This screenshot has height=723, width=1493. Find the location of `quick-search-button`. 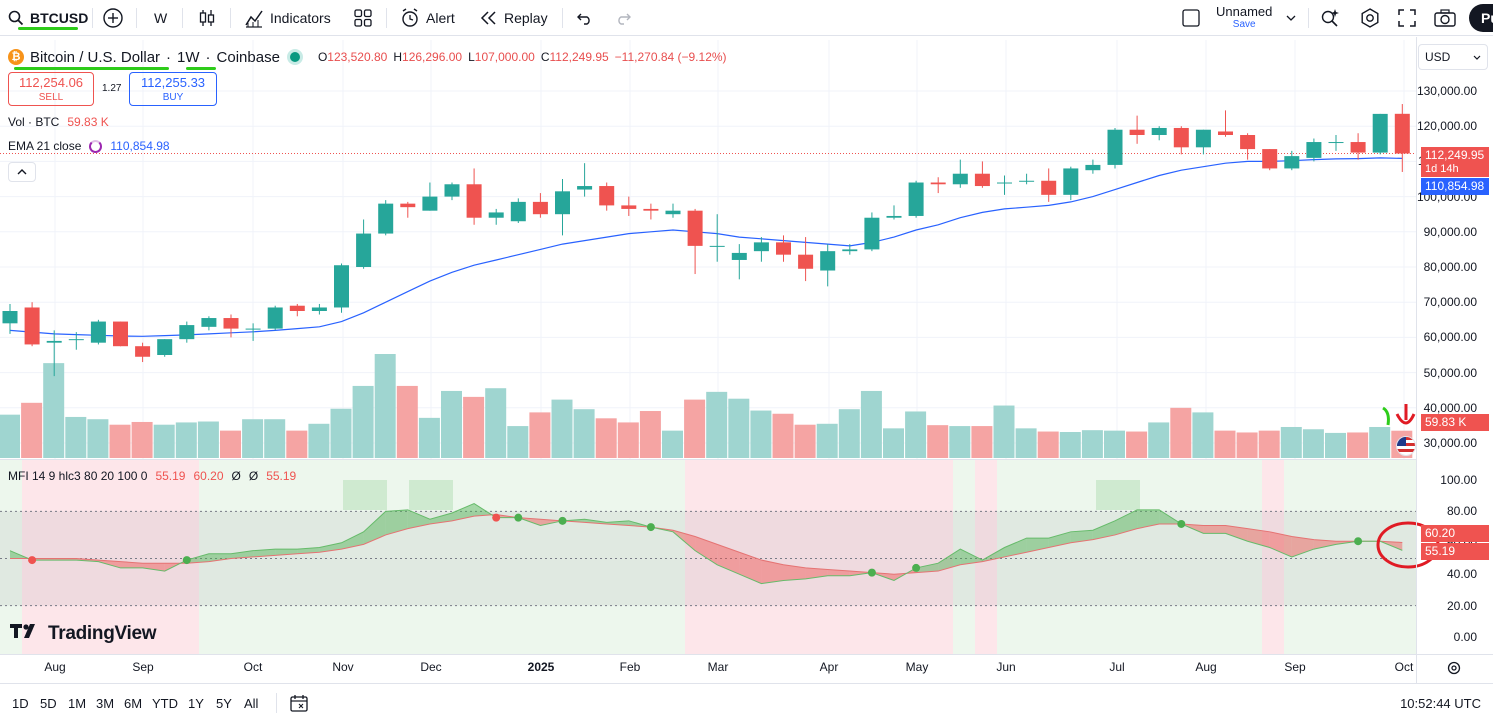

quick-search-button is located at coordinates (1330, 18).